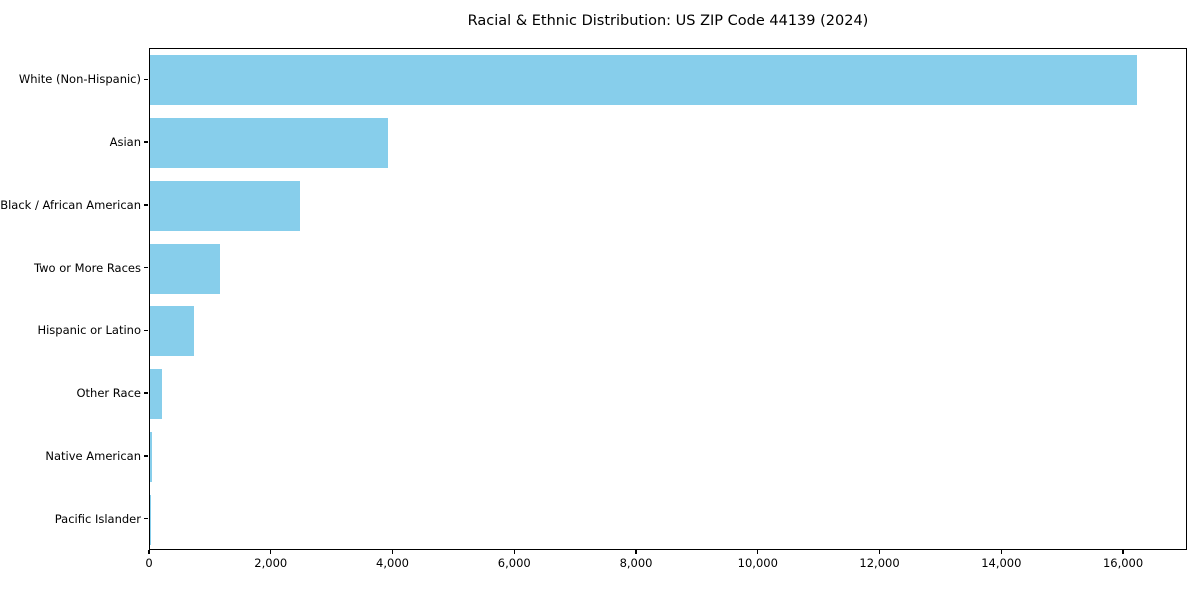 The width and height of the screenshot is (1200, 600). I want to click on x-tick-label: 4,000, so click(392, 563).